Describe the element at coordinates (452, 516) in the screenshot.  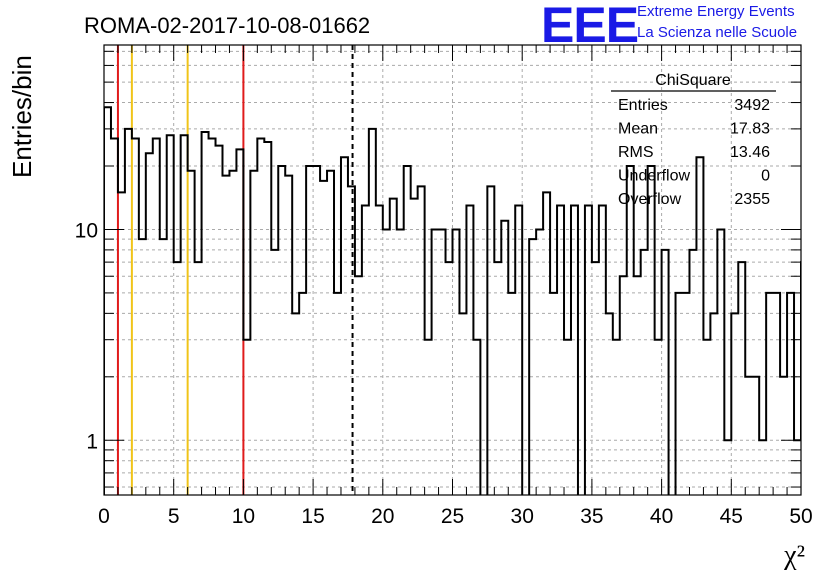
I see `x-tick-label: 25` at that location.